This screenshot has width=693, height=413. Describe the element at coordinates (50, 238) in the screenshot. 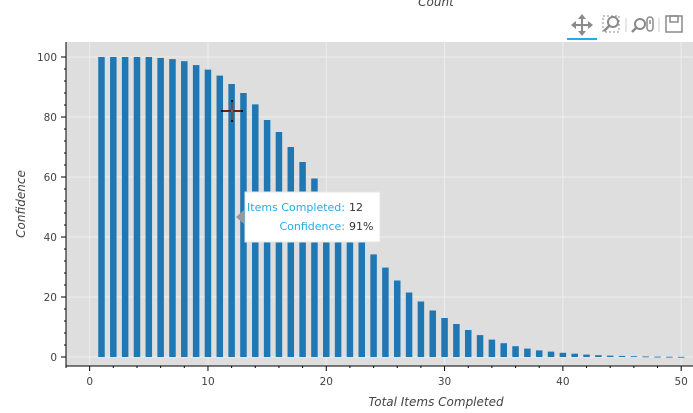

I see `y-tick-label: 40` at that location.